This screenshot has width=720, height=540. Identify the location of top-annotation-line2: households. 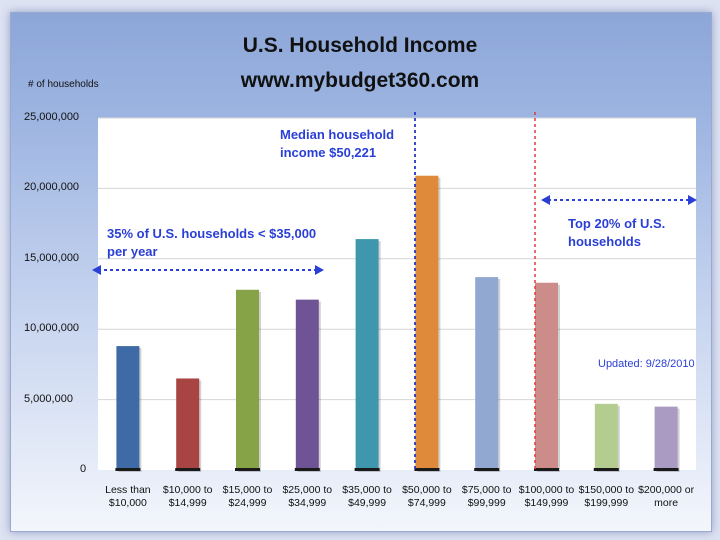
(604, 241).